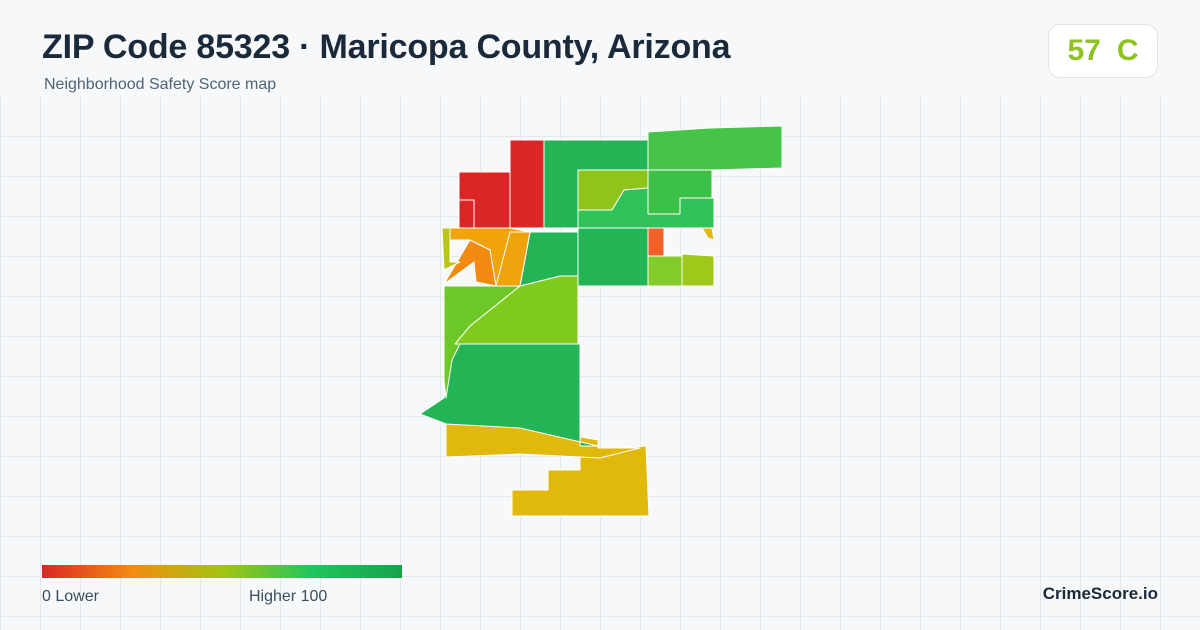 The width and height of the screenshot is (1200, 630). I want to click on region-far-s-yellow, so click(580, 481).